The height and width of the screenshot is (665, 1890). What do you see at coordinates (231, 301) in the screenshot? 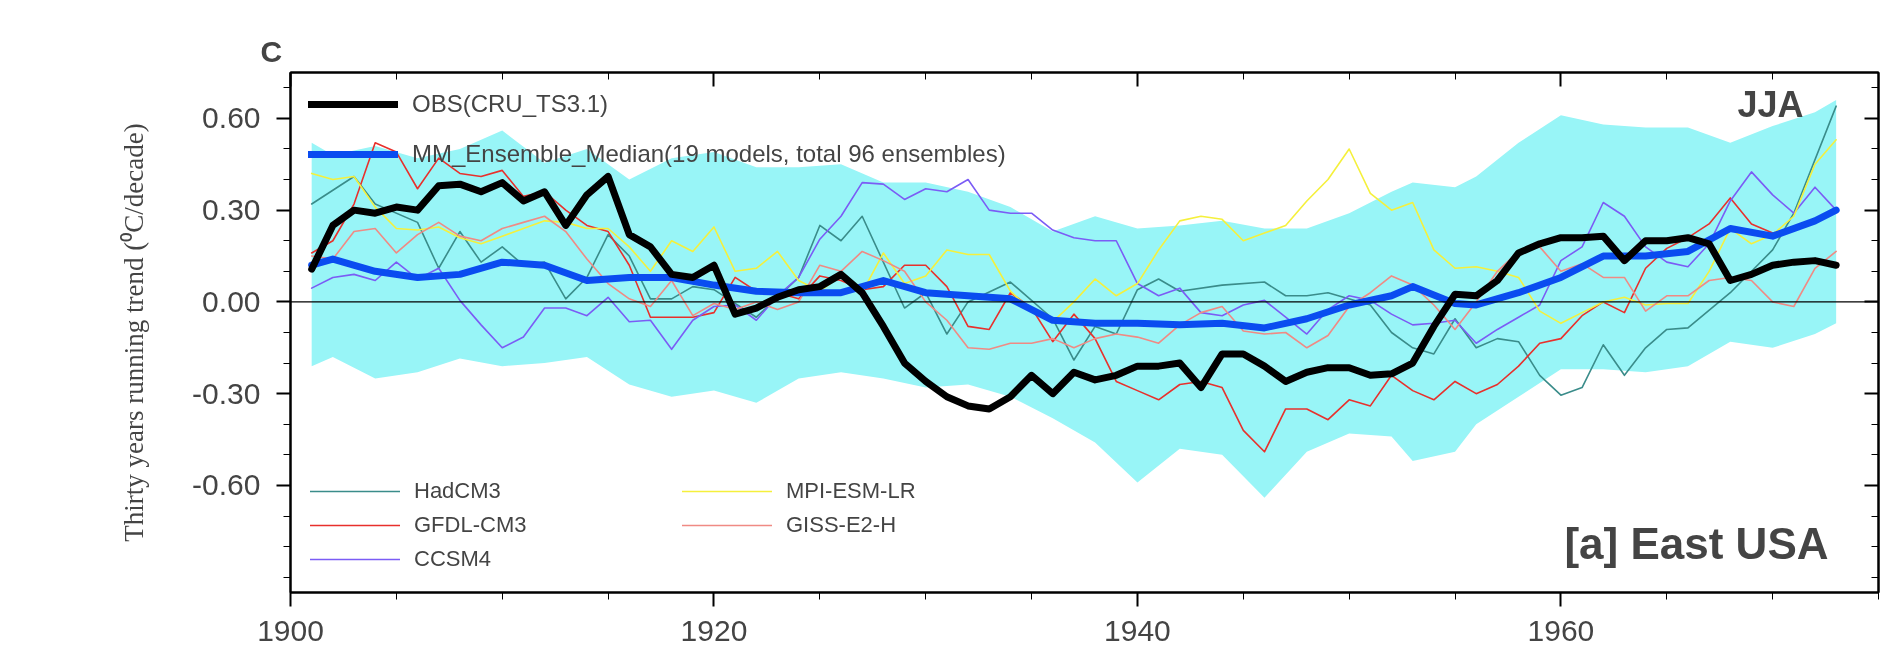
I see `y-tick-label: 0.00` at bounding box center [231, 301].